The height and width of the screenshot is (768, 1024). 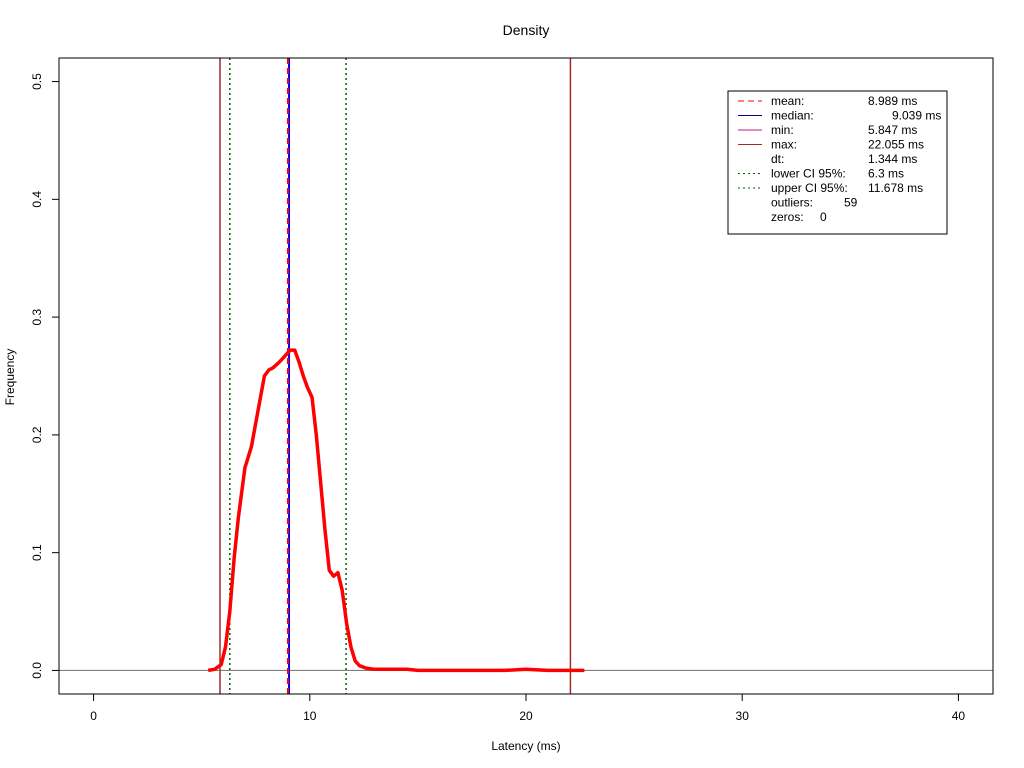 What do you see at coordinates (743, 716) in the screenshot?
I see `x-tick-label: 30` at bounding box center [743, 716].